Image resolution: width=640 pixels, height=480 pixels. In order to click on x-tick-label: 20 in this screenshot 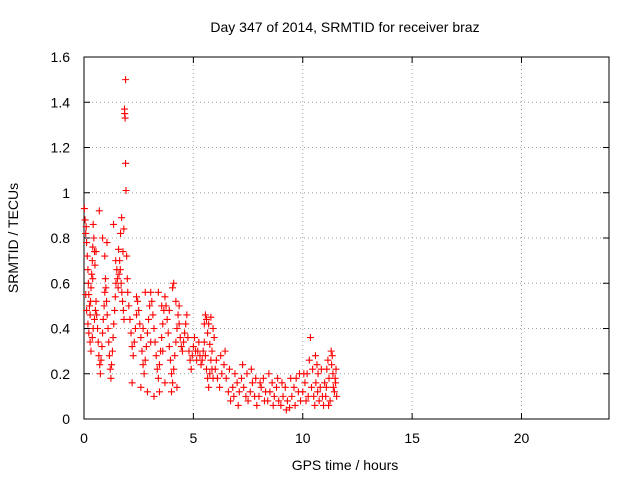, I will do `click(522, 438)`.